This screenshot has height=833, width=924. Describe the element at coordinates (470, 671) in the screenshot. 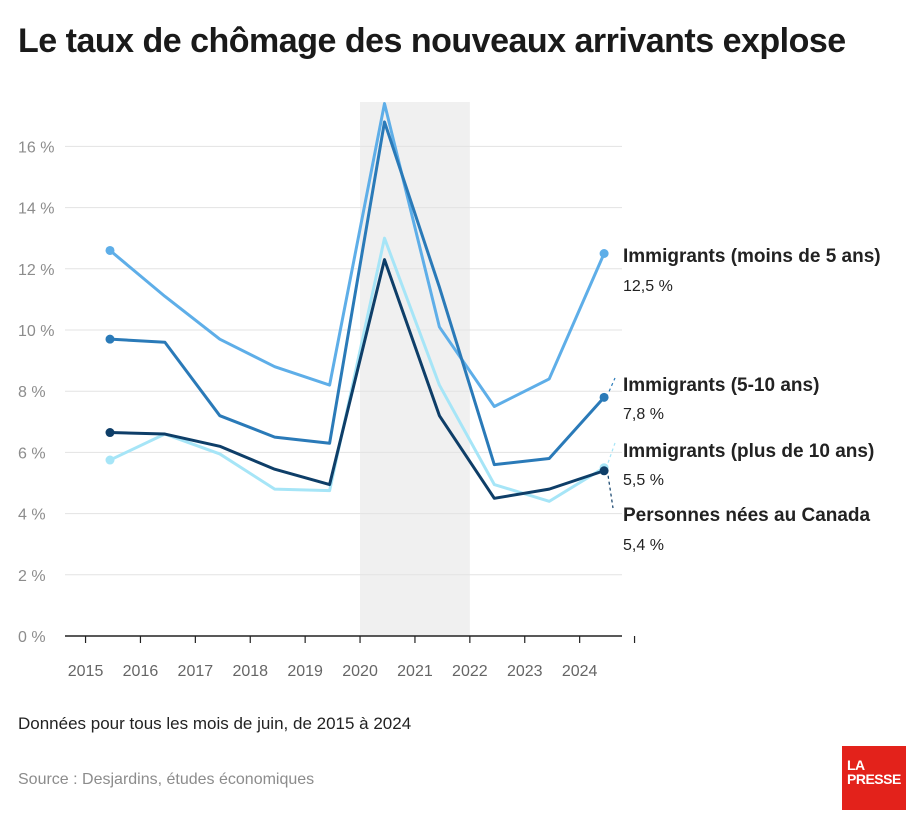

I see `x-tick-label: 2022` at that location.